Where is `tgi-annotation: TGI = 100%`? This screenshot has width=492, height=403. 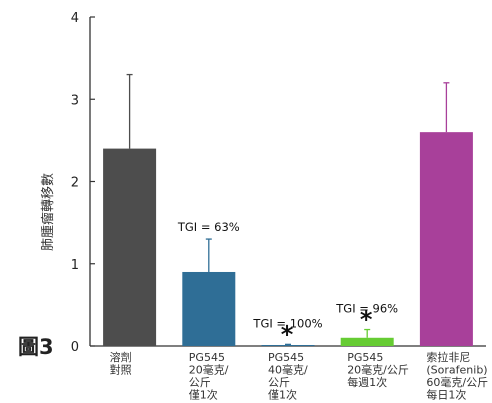
tgi-annotation: TGI = 100% is located at coordinates (287, 323).